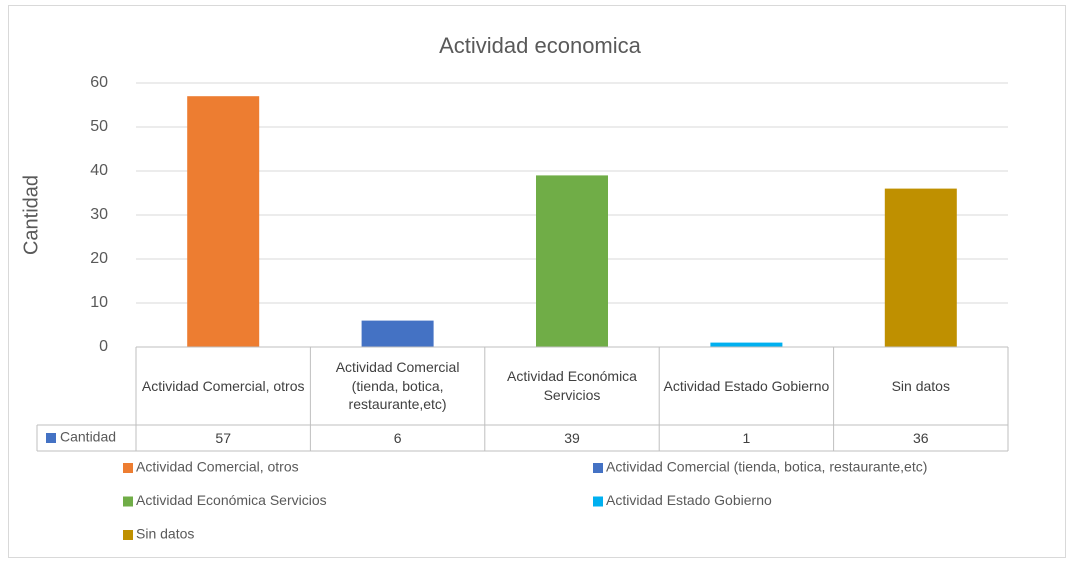 The image size is (1072, 563). Describe the element at coordinates (689, 500) in the screenshot. I see `legend-label: Actividad Estado Gobierno` at that location.